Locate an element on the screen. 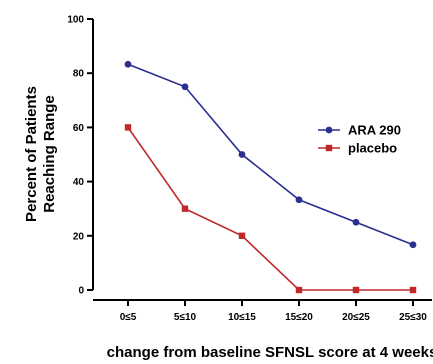 Image resolution: width=433 pixels, height=364 pixels. x-tick-label: 25≤30 is located at coordinates (413, 317).